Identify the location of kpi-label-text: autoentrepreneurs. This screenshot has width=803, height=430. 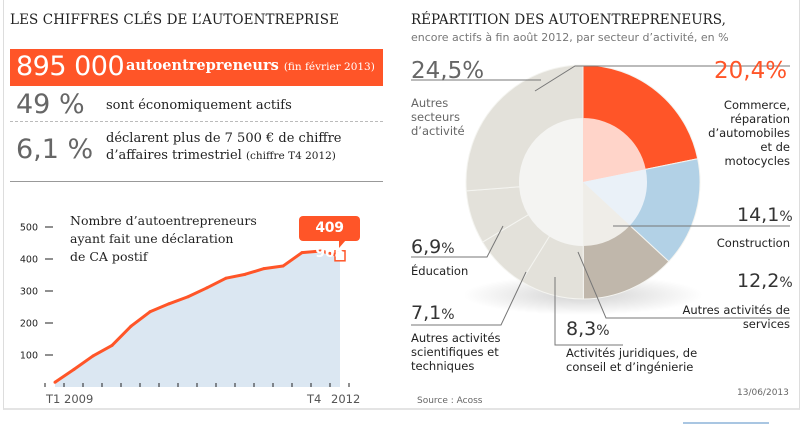
(202, 65).